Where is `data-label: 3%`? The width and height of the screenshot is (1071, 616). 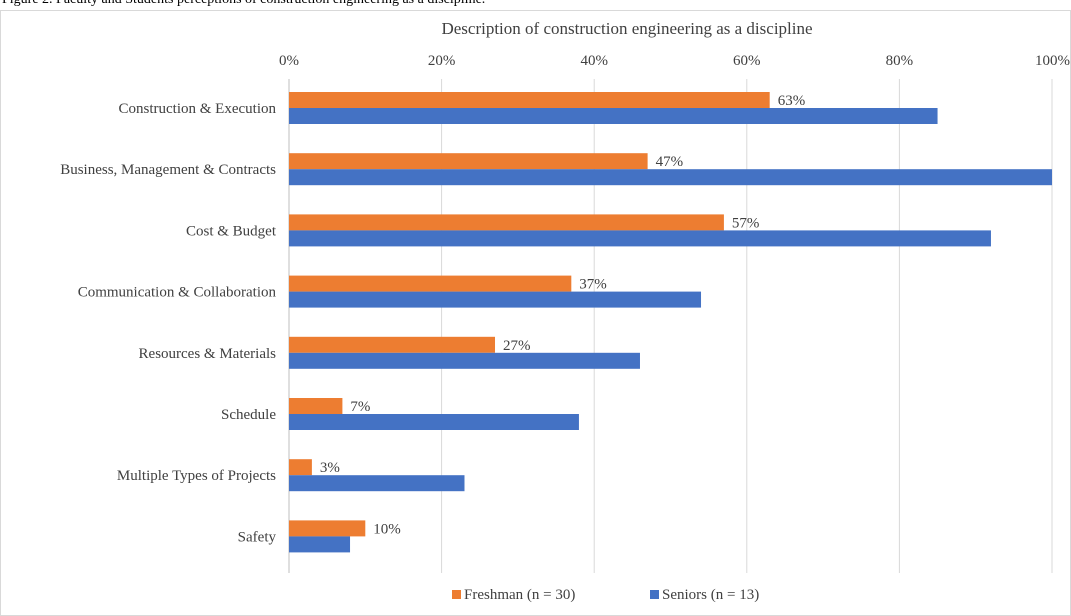
data-label: 3% is located at coordinates (330, 468).